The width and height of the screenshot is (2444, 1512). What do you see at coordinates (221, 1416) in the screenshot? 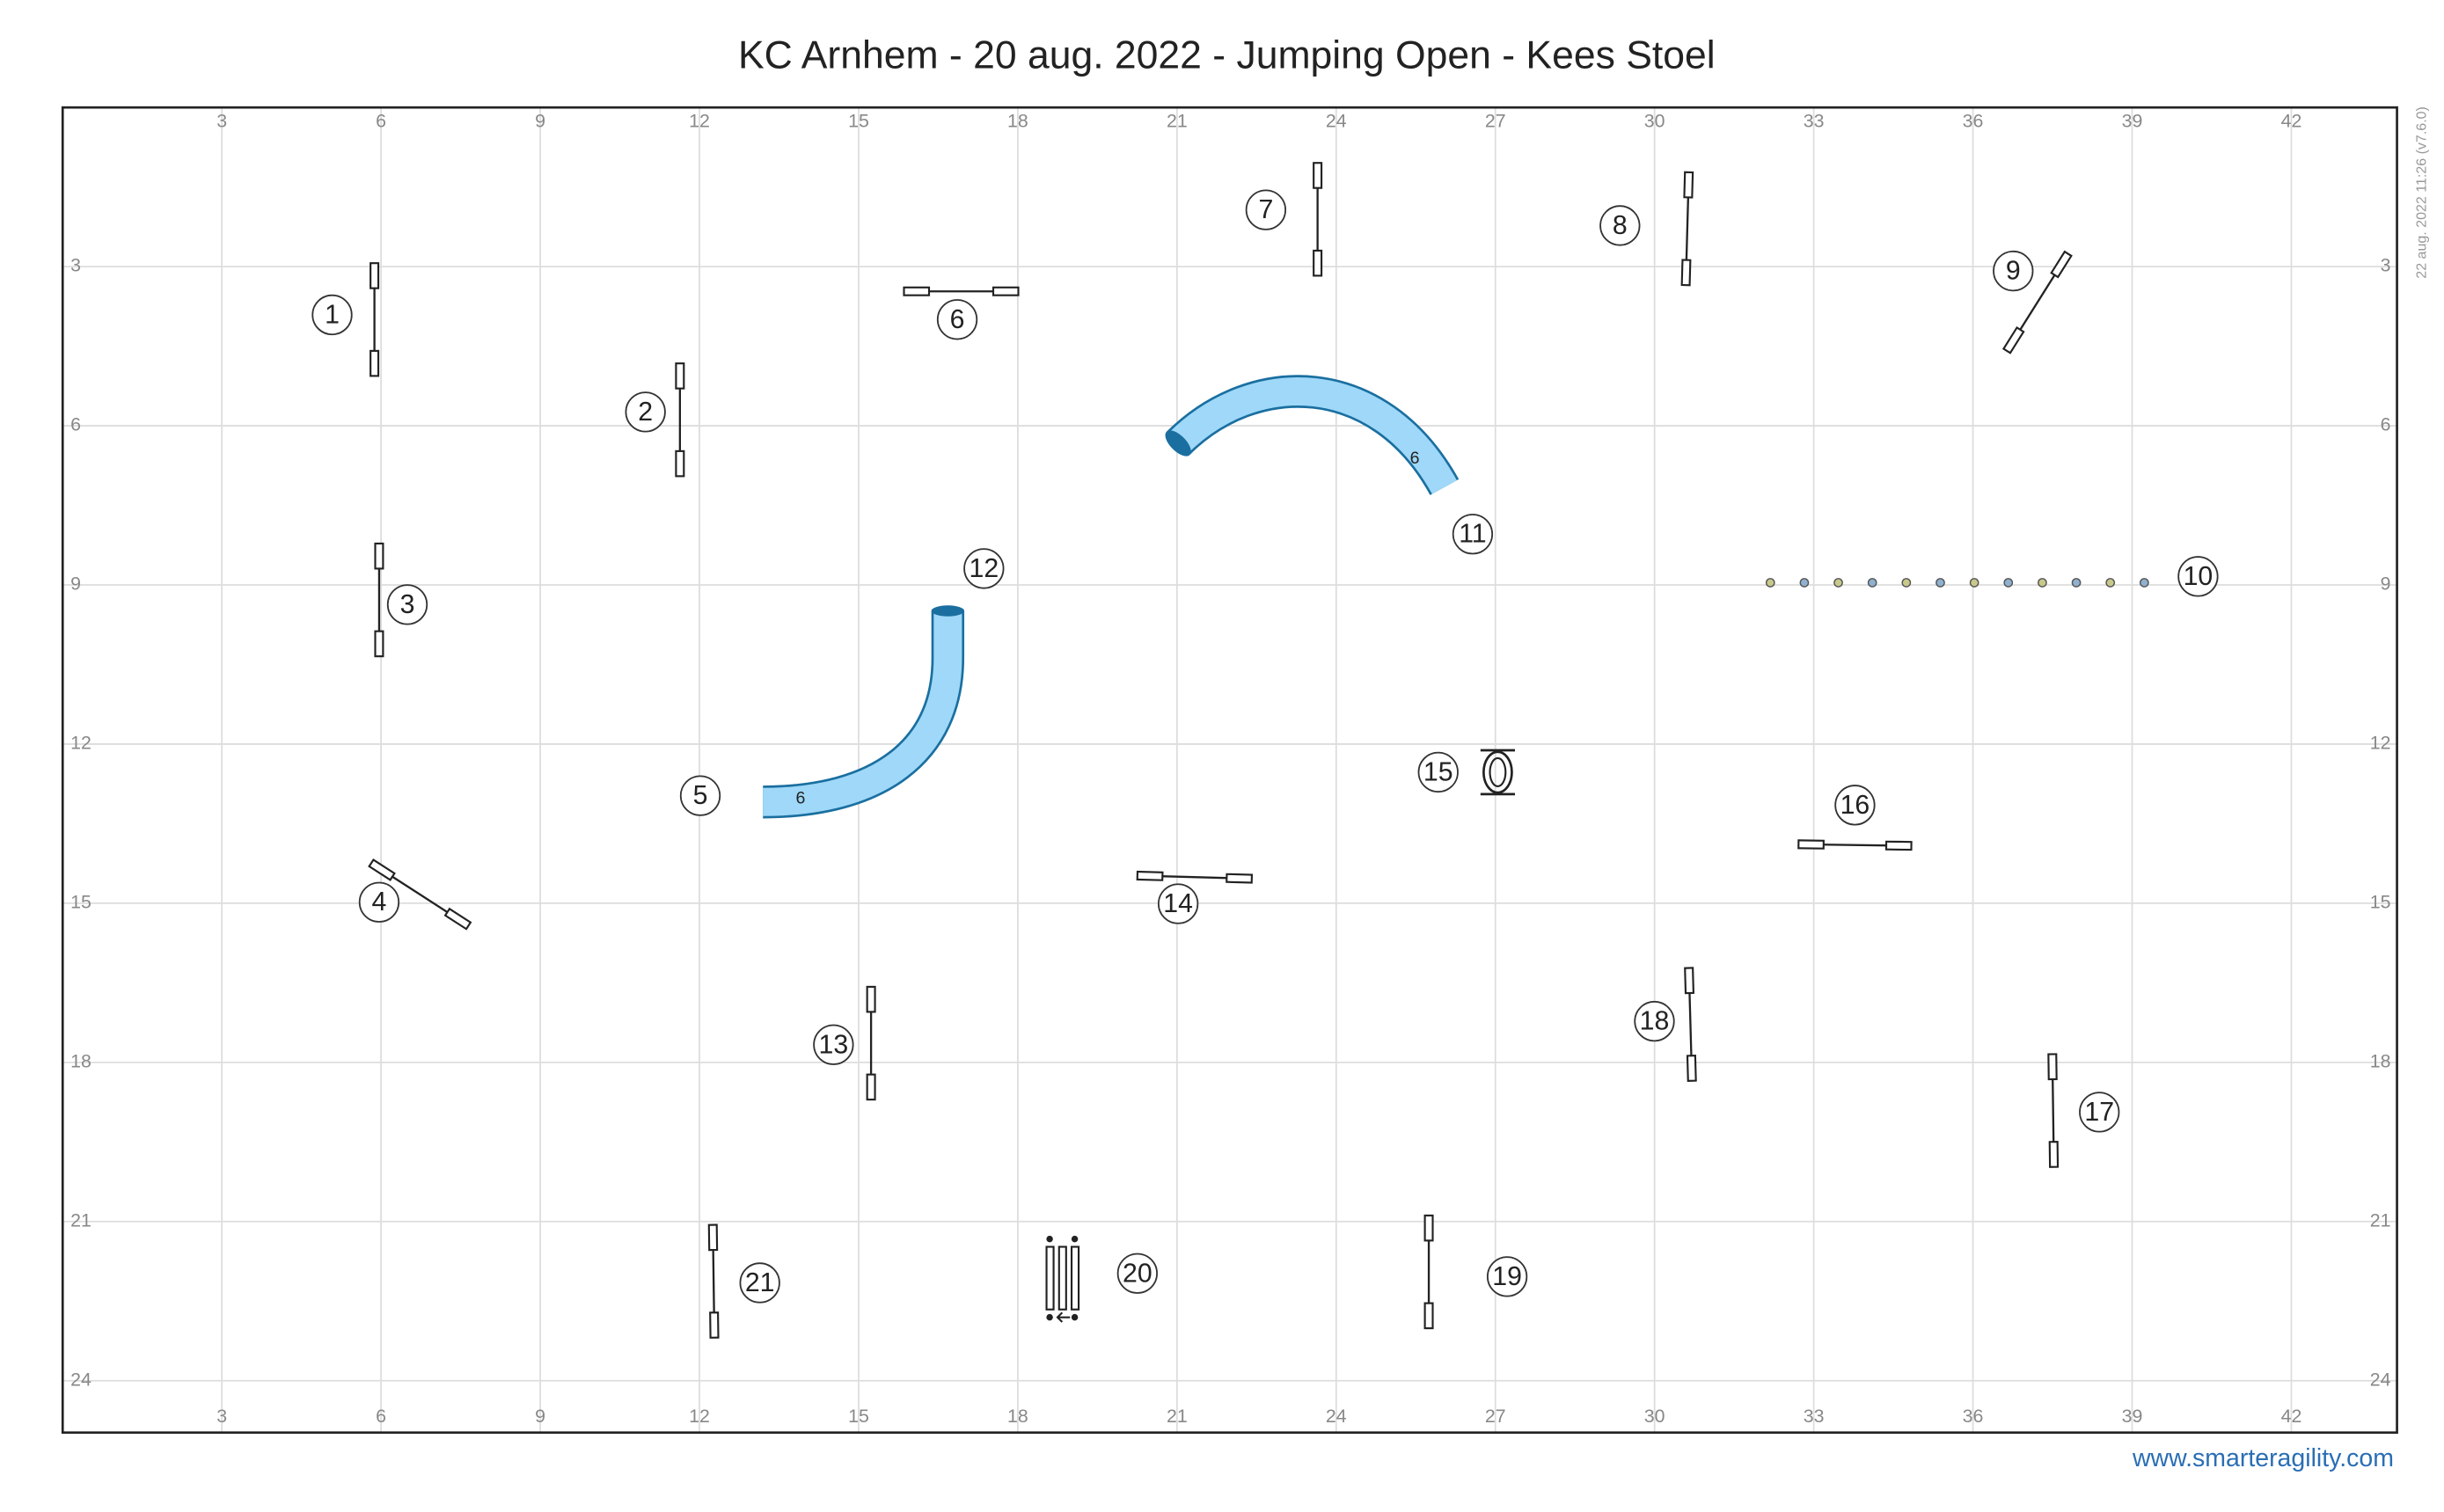
I see `x-tick-label: 3` at bounding box center [221, 1416].